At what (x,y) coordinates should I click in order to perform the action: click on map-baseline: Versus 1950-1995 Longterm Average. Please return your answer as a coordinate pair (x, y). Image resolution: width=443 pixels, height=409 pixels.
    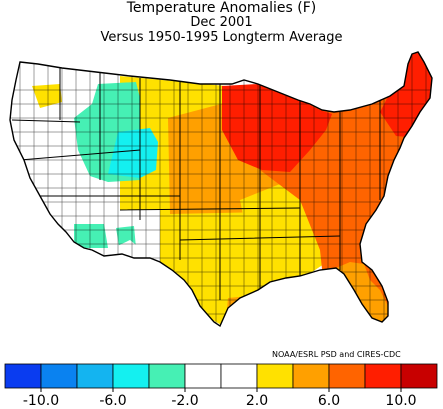
    Looking at the image, I should click on (221, 37).